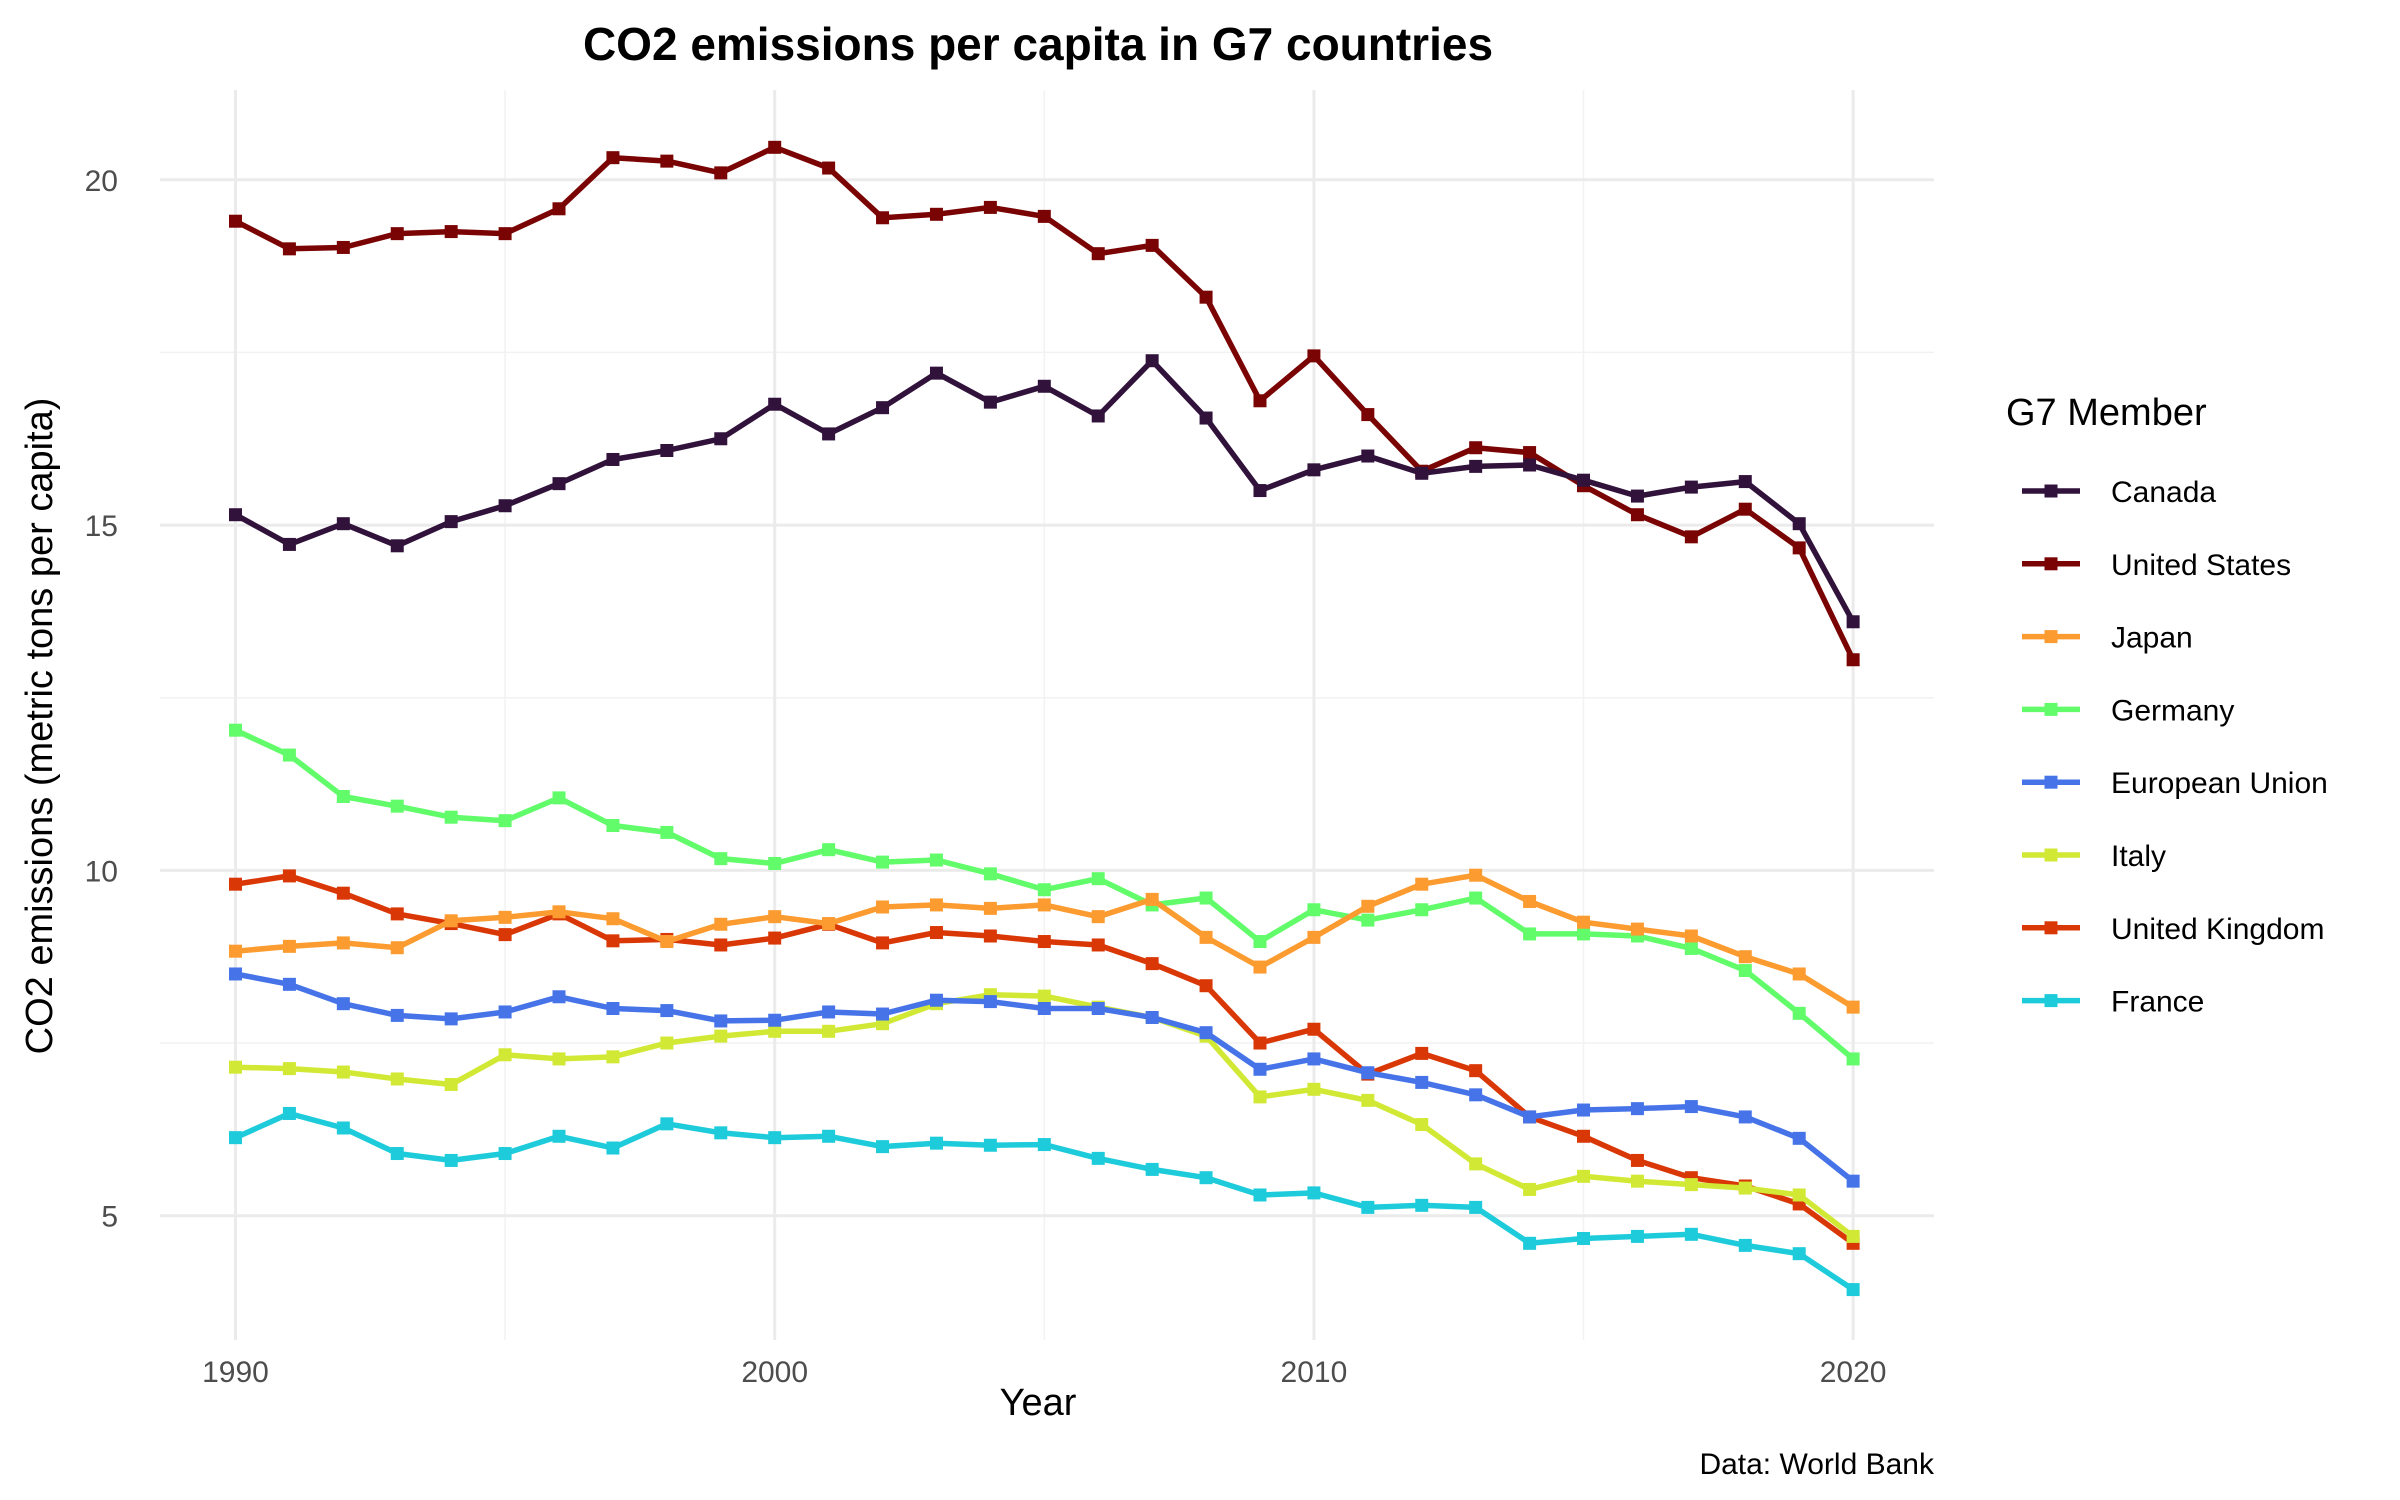 The height and width of the screenshot is (1500, 2400). Describe the element at coordinates (101, 181) in the screenshot. I see `y-tick-label: 20` at that location.